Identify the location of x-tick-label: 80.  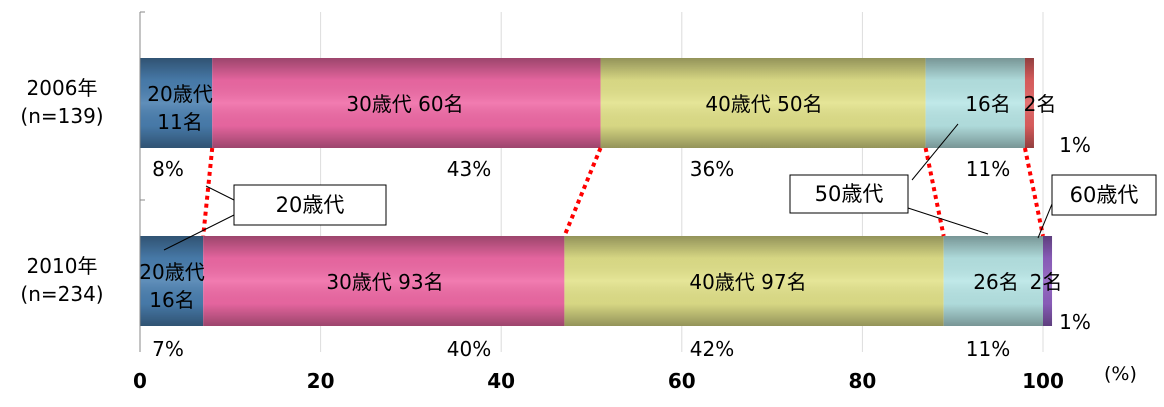
(862, 381).